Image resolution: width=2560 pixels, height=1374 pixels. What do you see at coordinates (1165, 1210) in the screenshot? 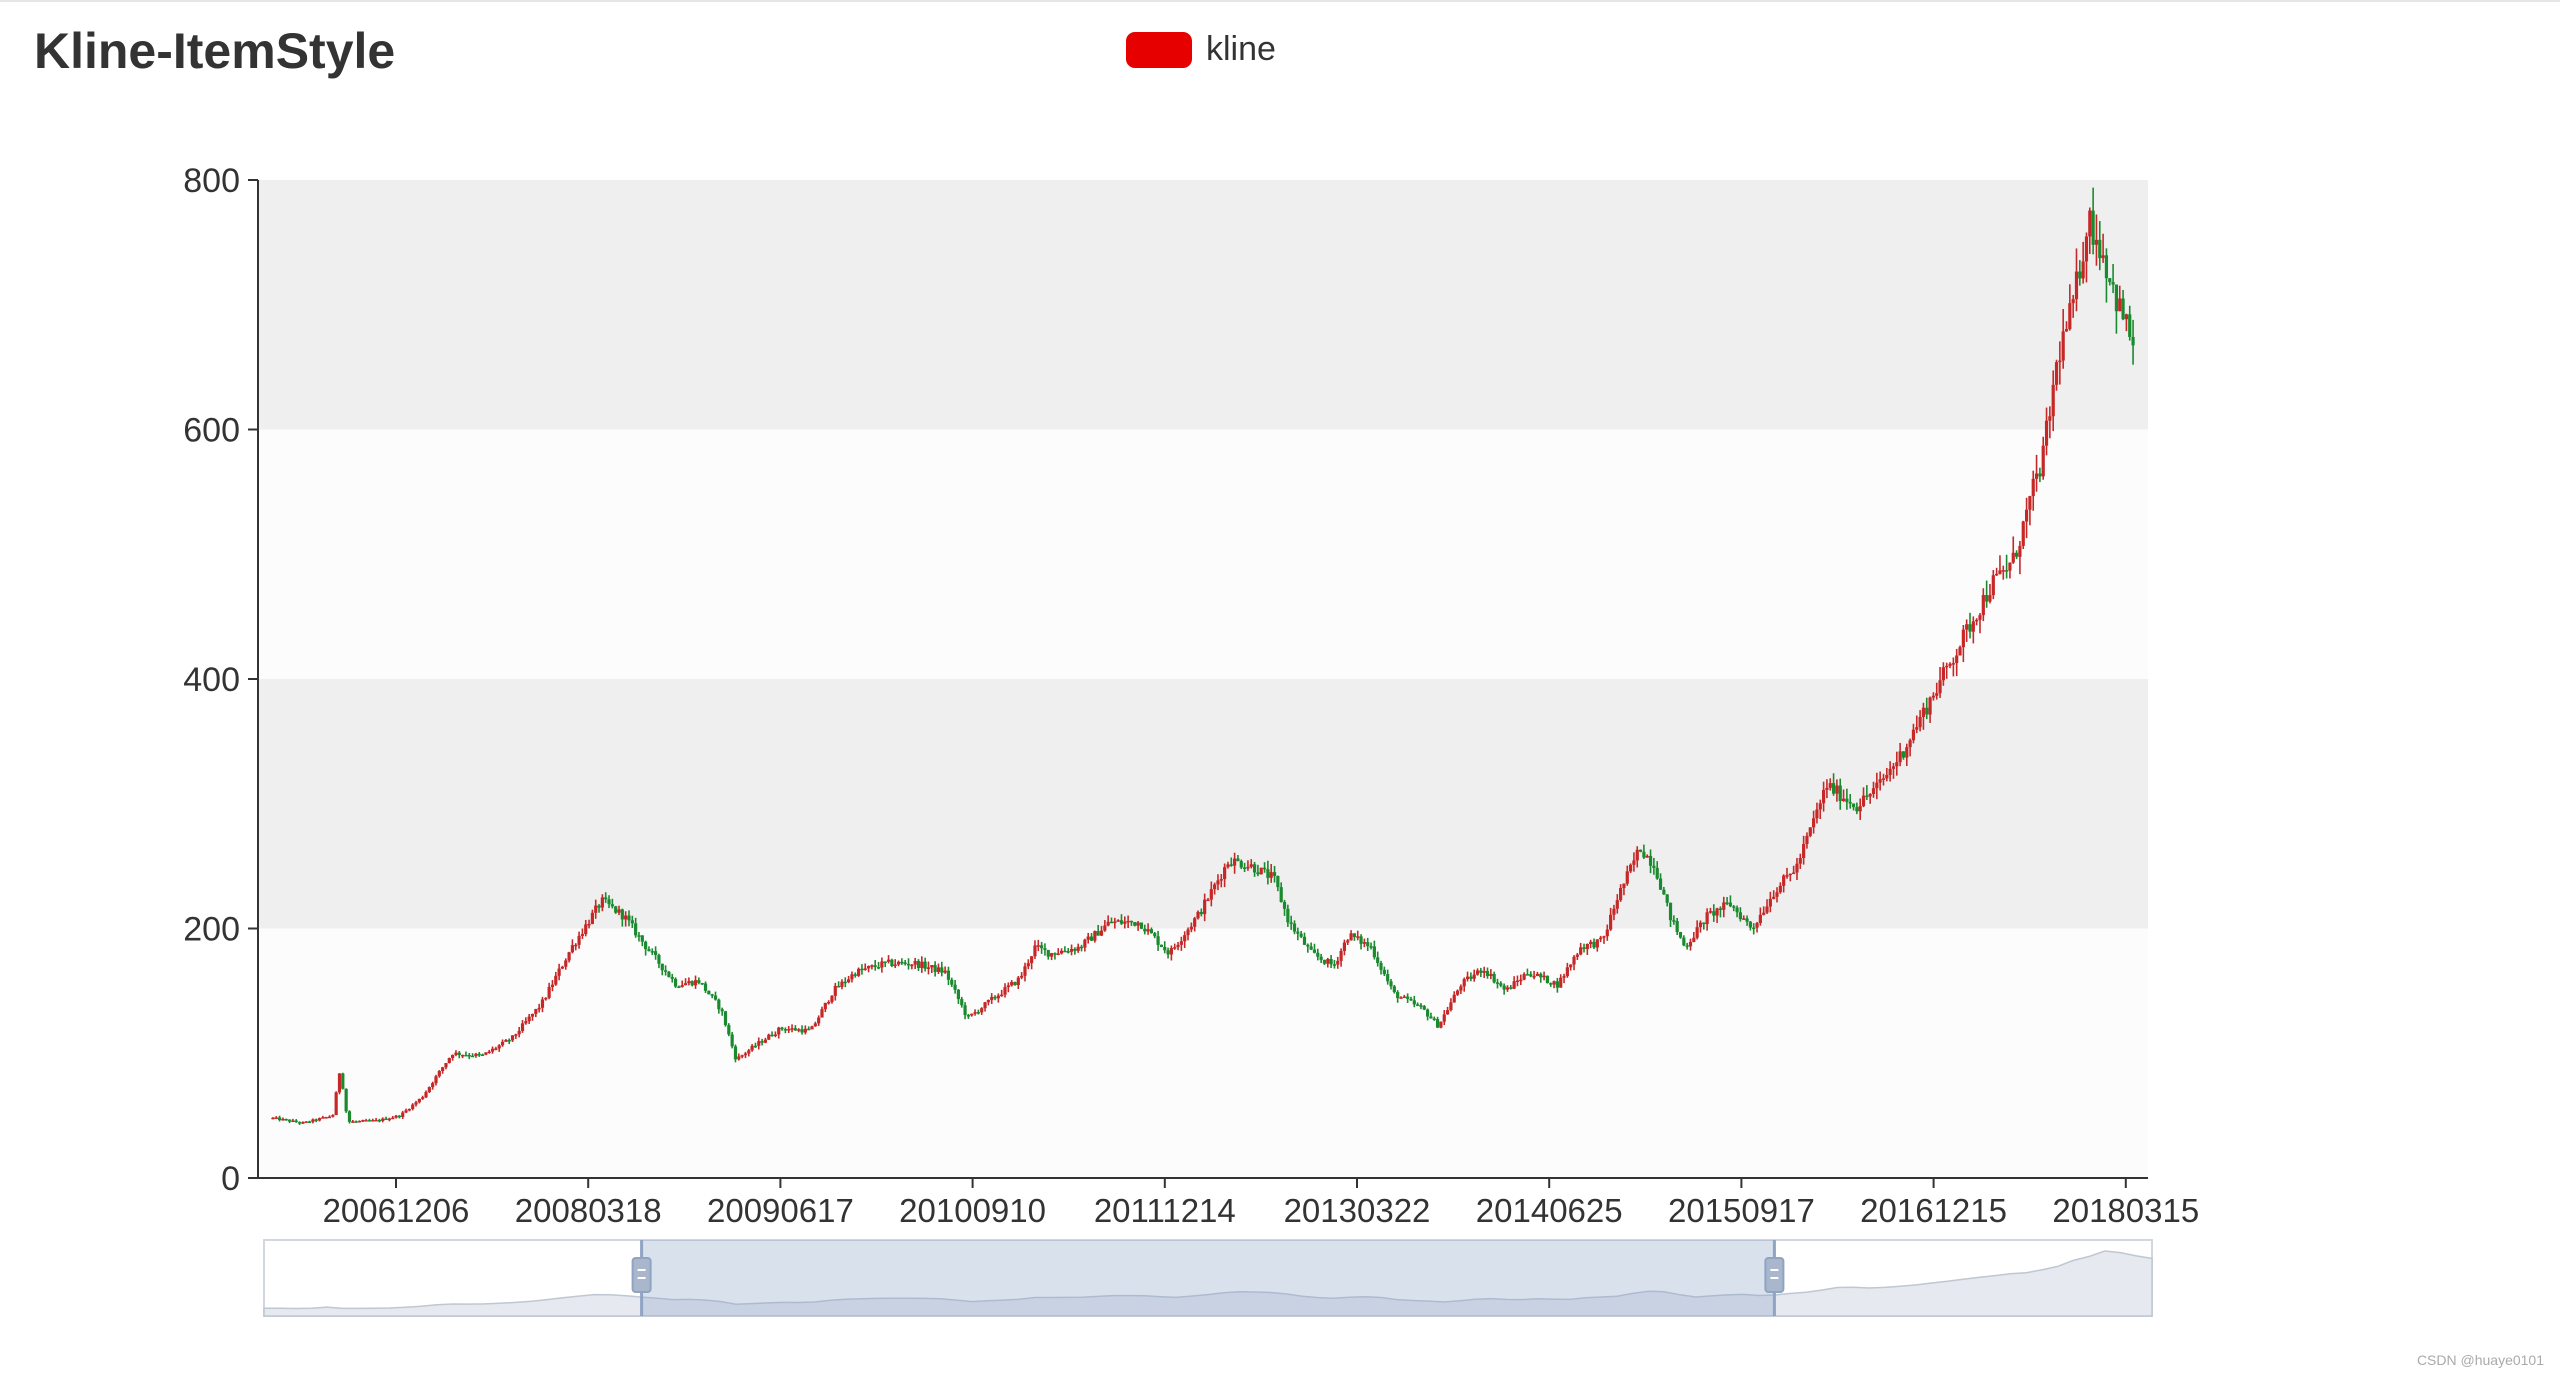
I see `x-tick-label: 20111214` at bounding box center [1165, 1210].